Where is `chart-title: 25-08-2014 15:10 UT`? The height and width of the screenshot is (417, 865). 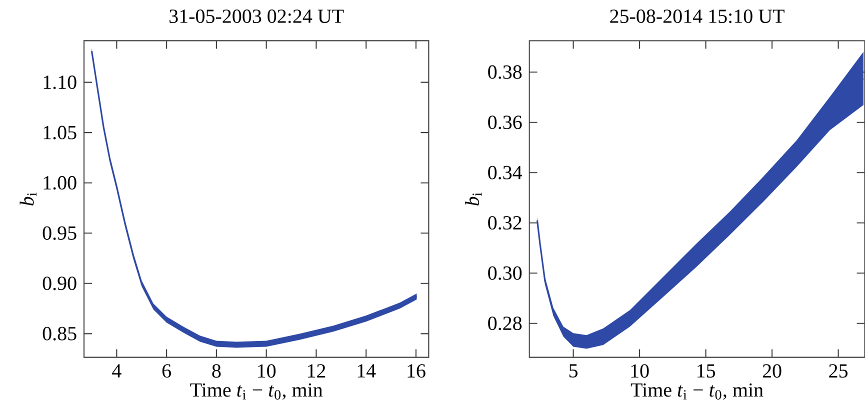
chart-title: 25-08-2014 15:10 UT is located at coordinates (697, 17).